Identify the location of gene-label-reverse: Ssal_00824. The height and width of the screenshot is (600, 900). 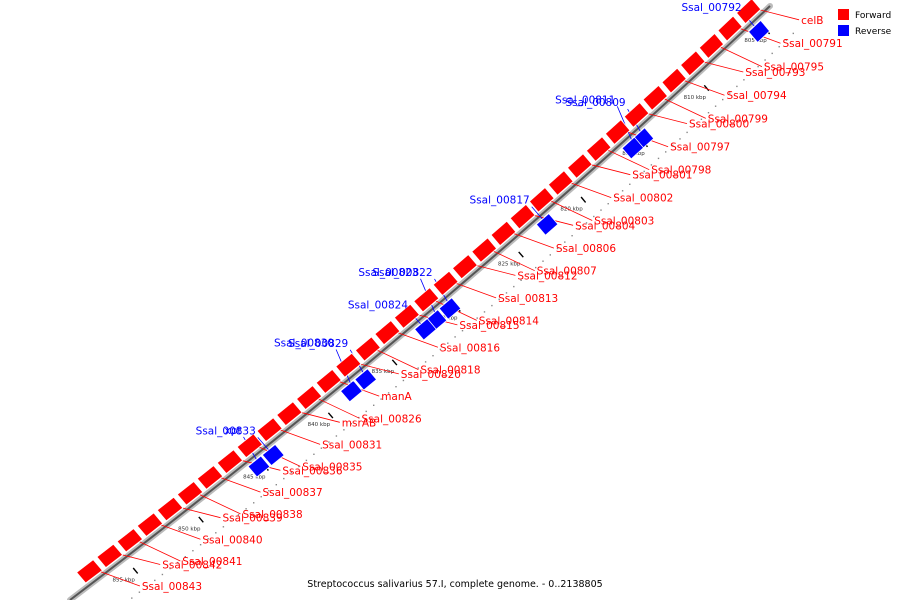
(378, 306).